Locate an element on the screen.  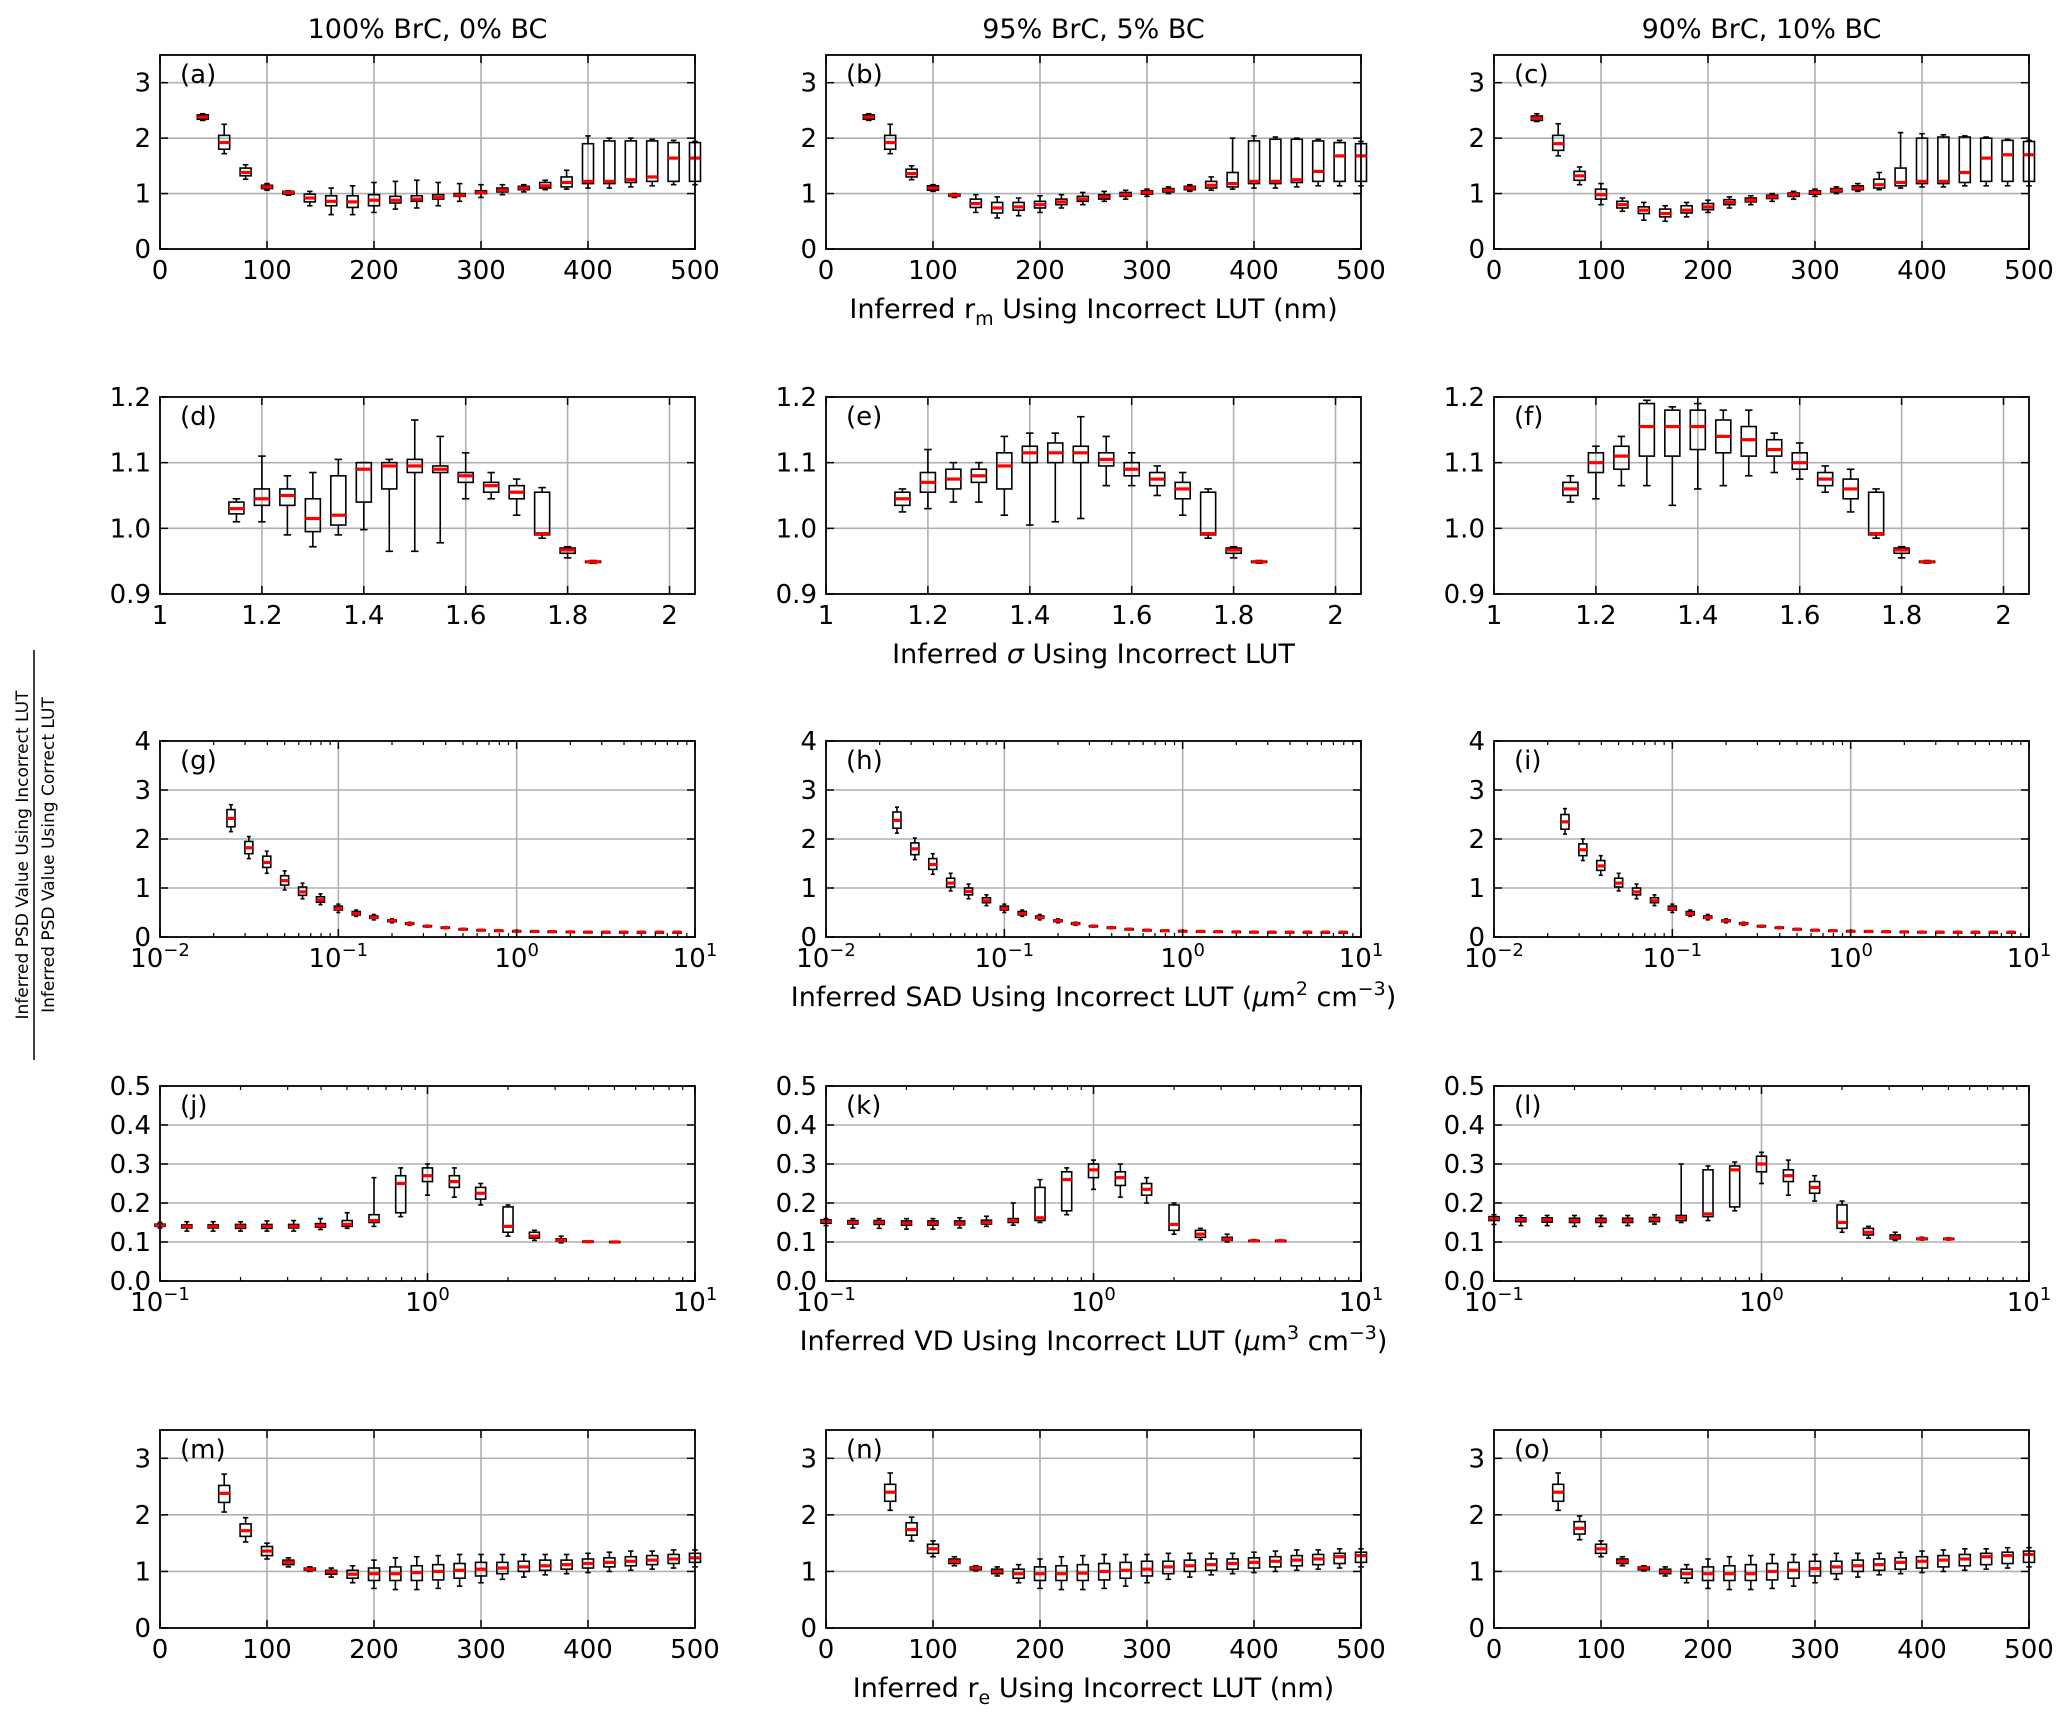
x-tick-label: 1.6 is located at coordinates (1799, 616).